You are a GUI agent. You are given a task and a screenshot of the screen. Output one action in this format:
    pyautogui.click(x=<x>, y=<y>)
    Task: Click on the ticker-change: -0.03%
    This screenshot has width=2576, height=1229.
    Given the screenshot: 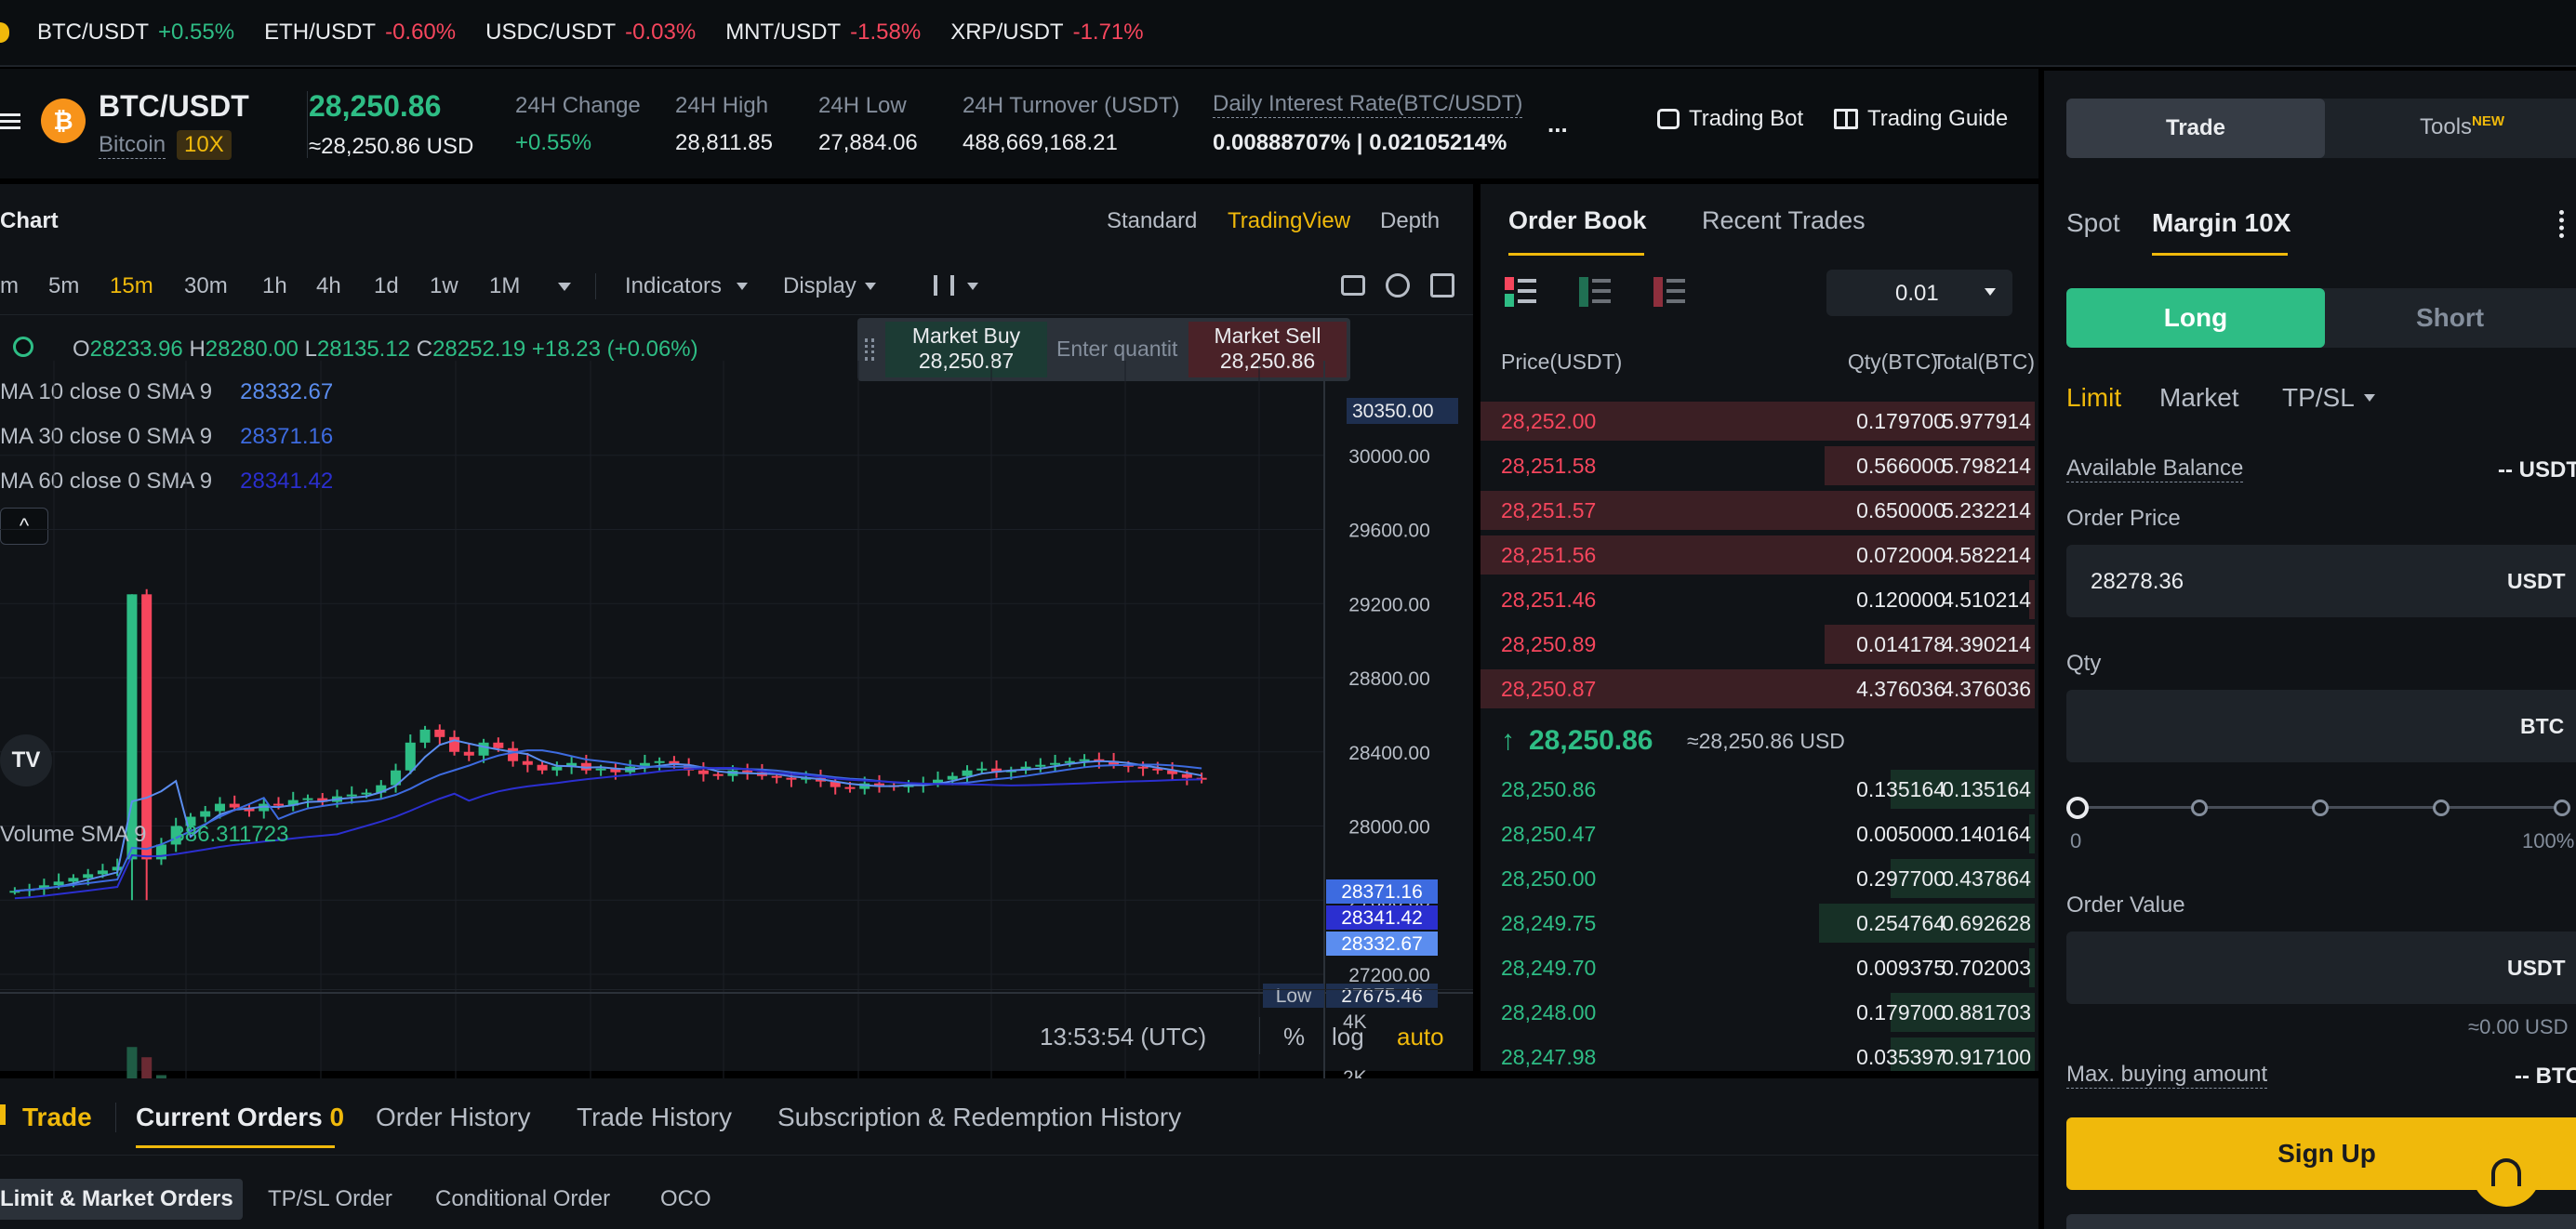 What is the action you would take?
    pyautogui.click(x=661, y=32)
    